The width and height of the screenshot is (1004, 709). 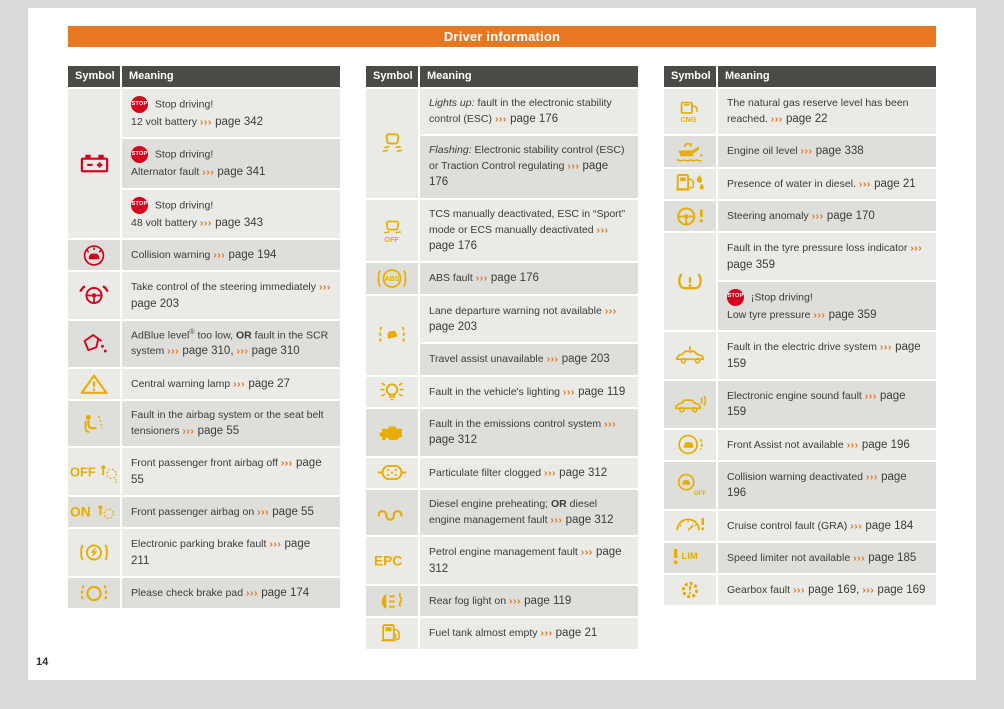 I want to click on svg-text: ABS, so click(x=392, y=279).